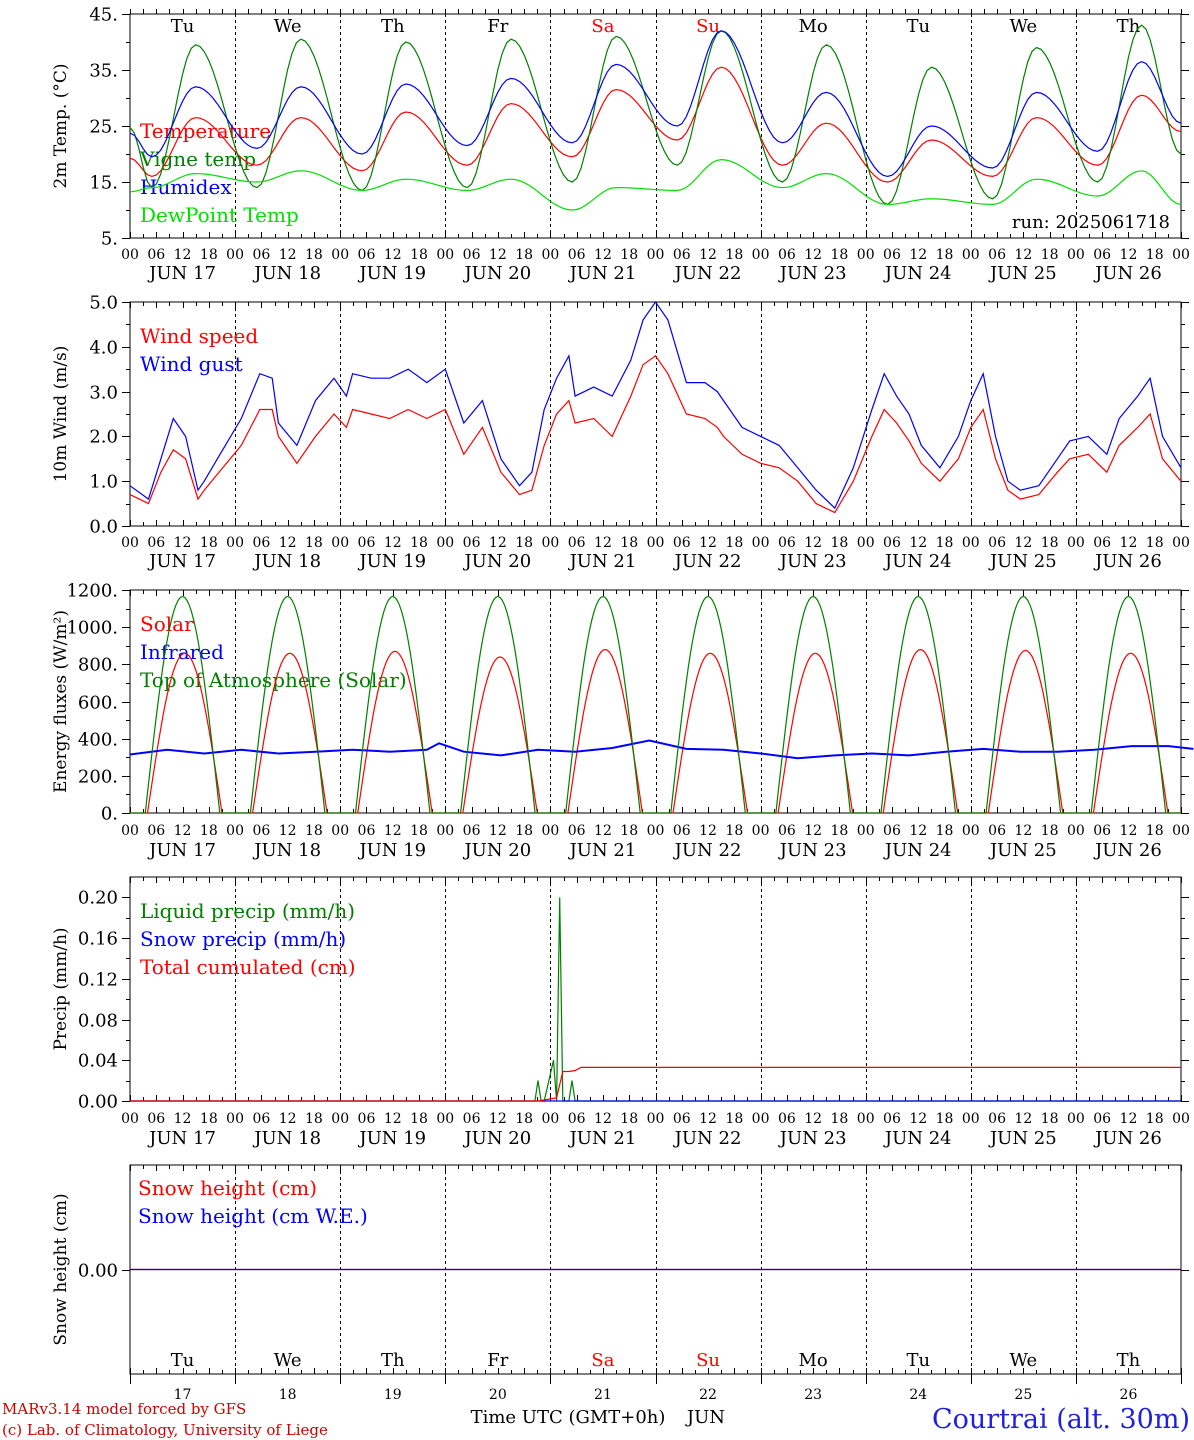 Image resolution: width=1194 pixels, height=1440 pixels. I want to click on y-tick-label: 1.0, so click(103, 482).